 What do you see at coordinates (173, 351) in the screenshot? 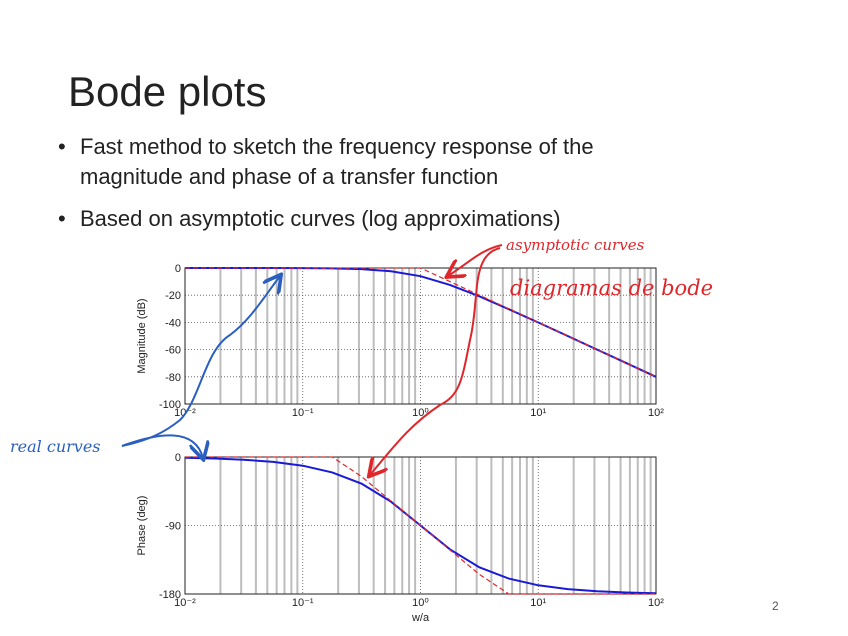
I see `y-tick-label: -60` at bounding box center [173, 351].